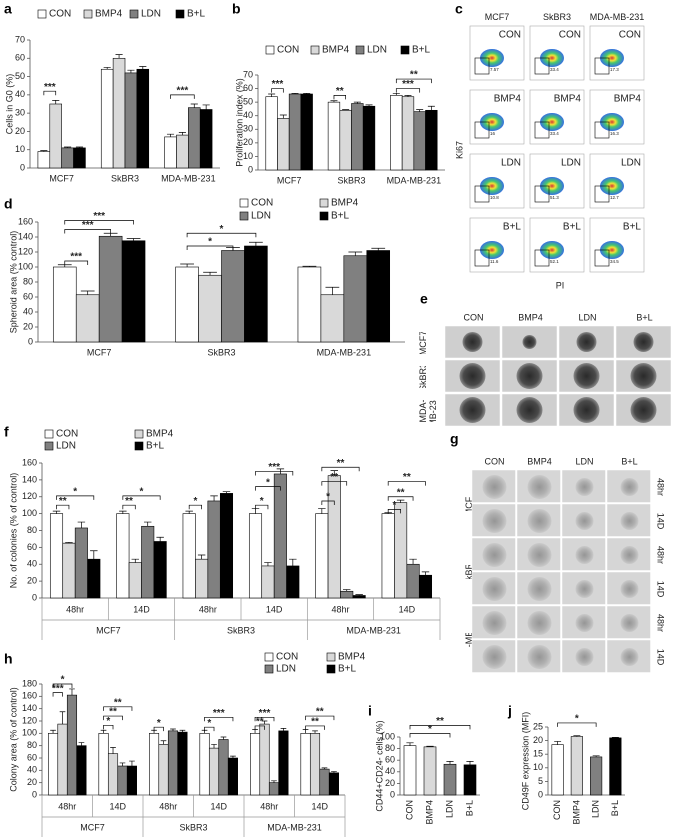  What do you see at coordinates (29, 708) in the screenshot?
I see `y-tick-label: 140` at bounding box center [29, 708].